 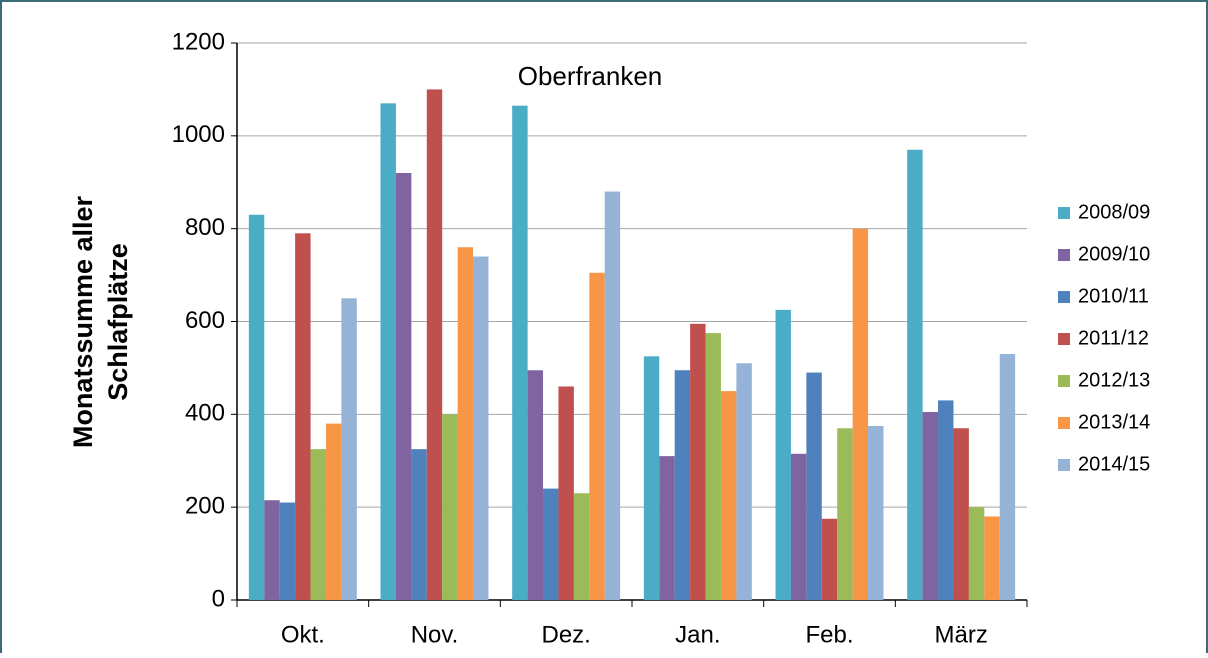 What do you see at coordinates (1114, 254) in the screenshot?
I see `legend-label: 2009/10` at bounding box center [1114, 254].